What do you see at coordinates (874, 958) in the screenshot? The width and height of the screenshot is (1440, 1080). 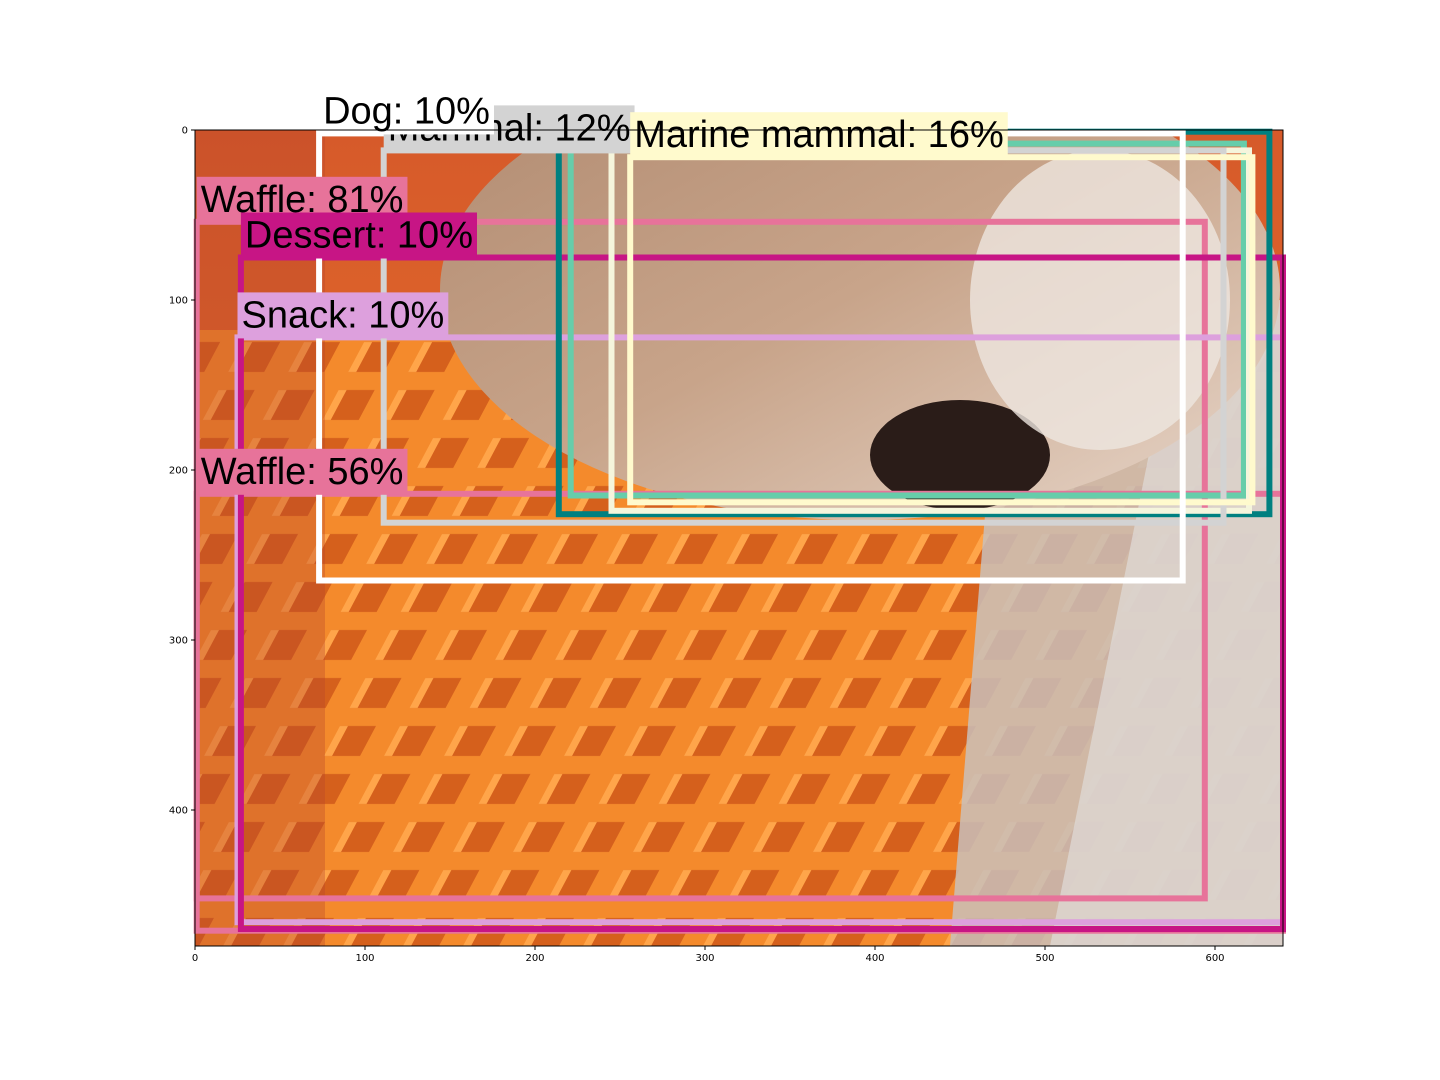 I see `x-tick-label: 400` at bounding box center [874, 958].